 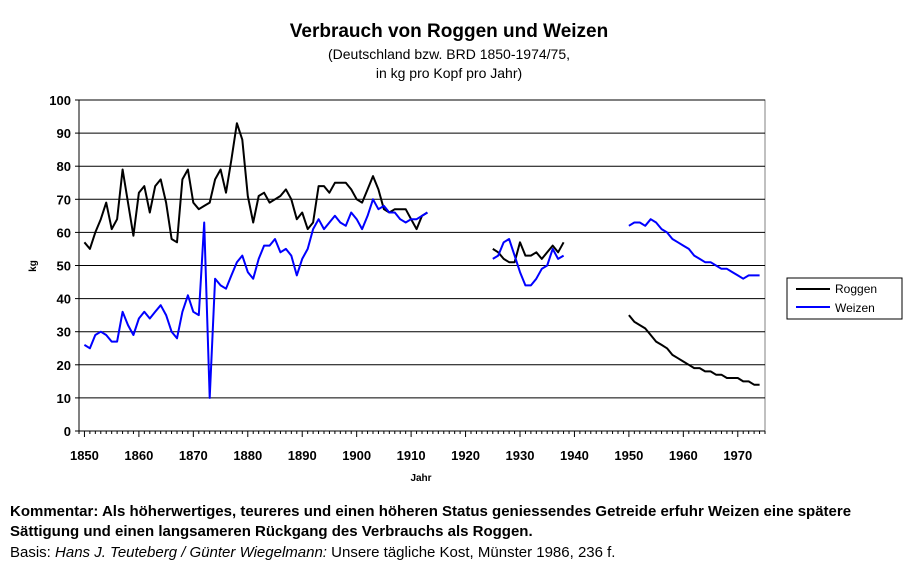 What do you see at coordinates (84, 455) in the screenshot?
I see `x-tick-label-1850: 1850` at bounding box center [84, 455].